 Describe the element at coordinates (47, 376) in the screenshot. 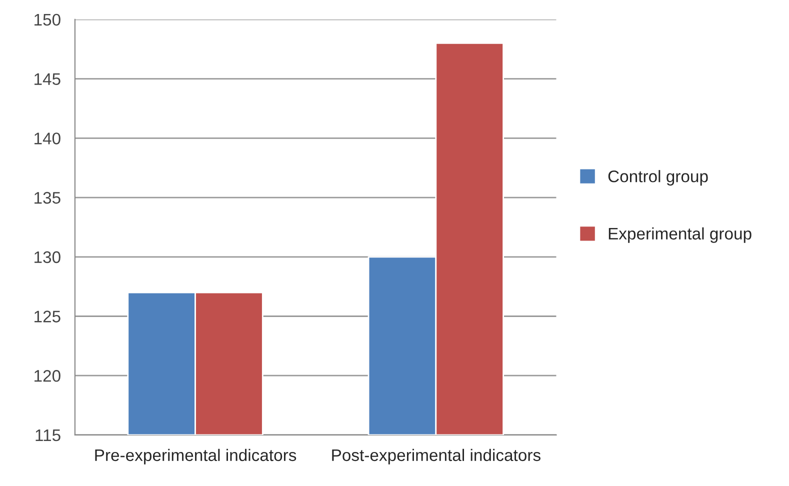

I see `y-tick-label: 120` at that location.